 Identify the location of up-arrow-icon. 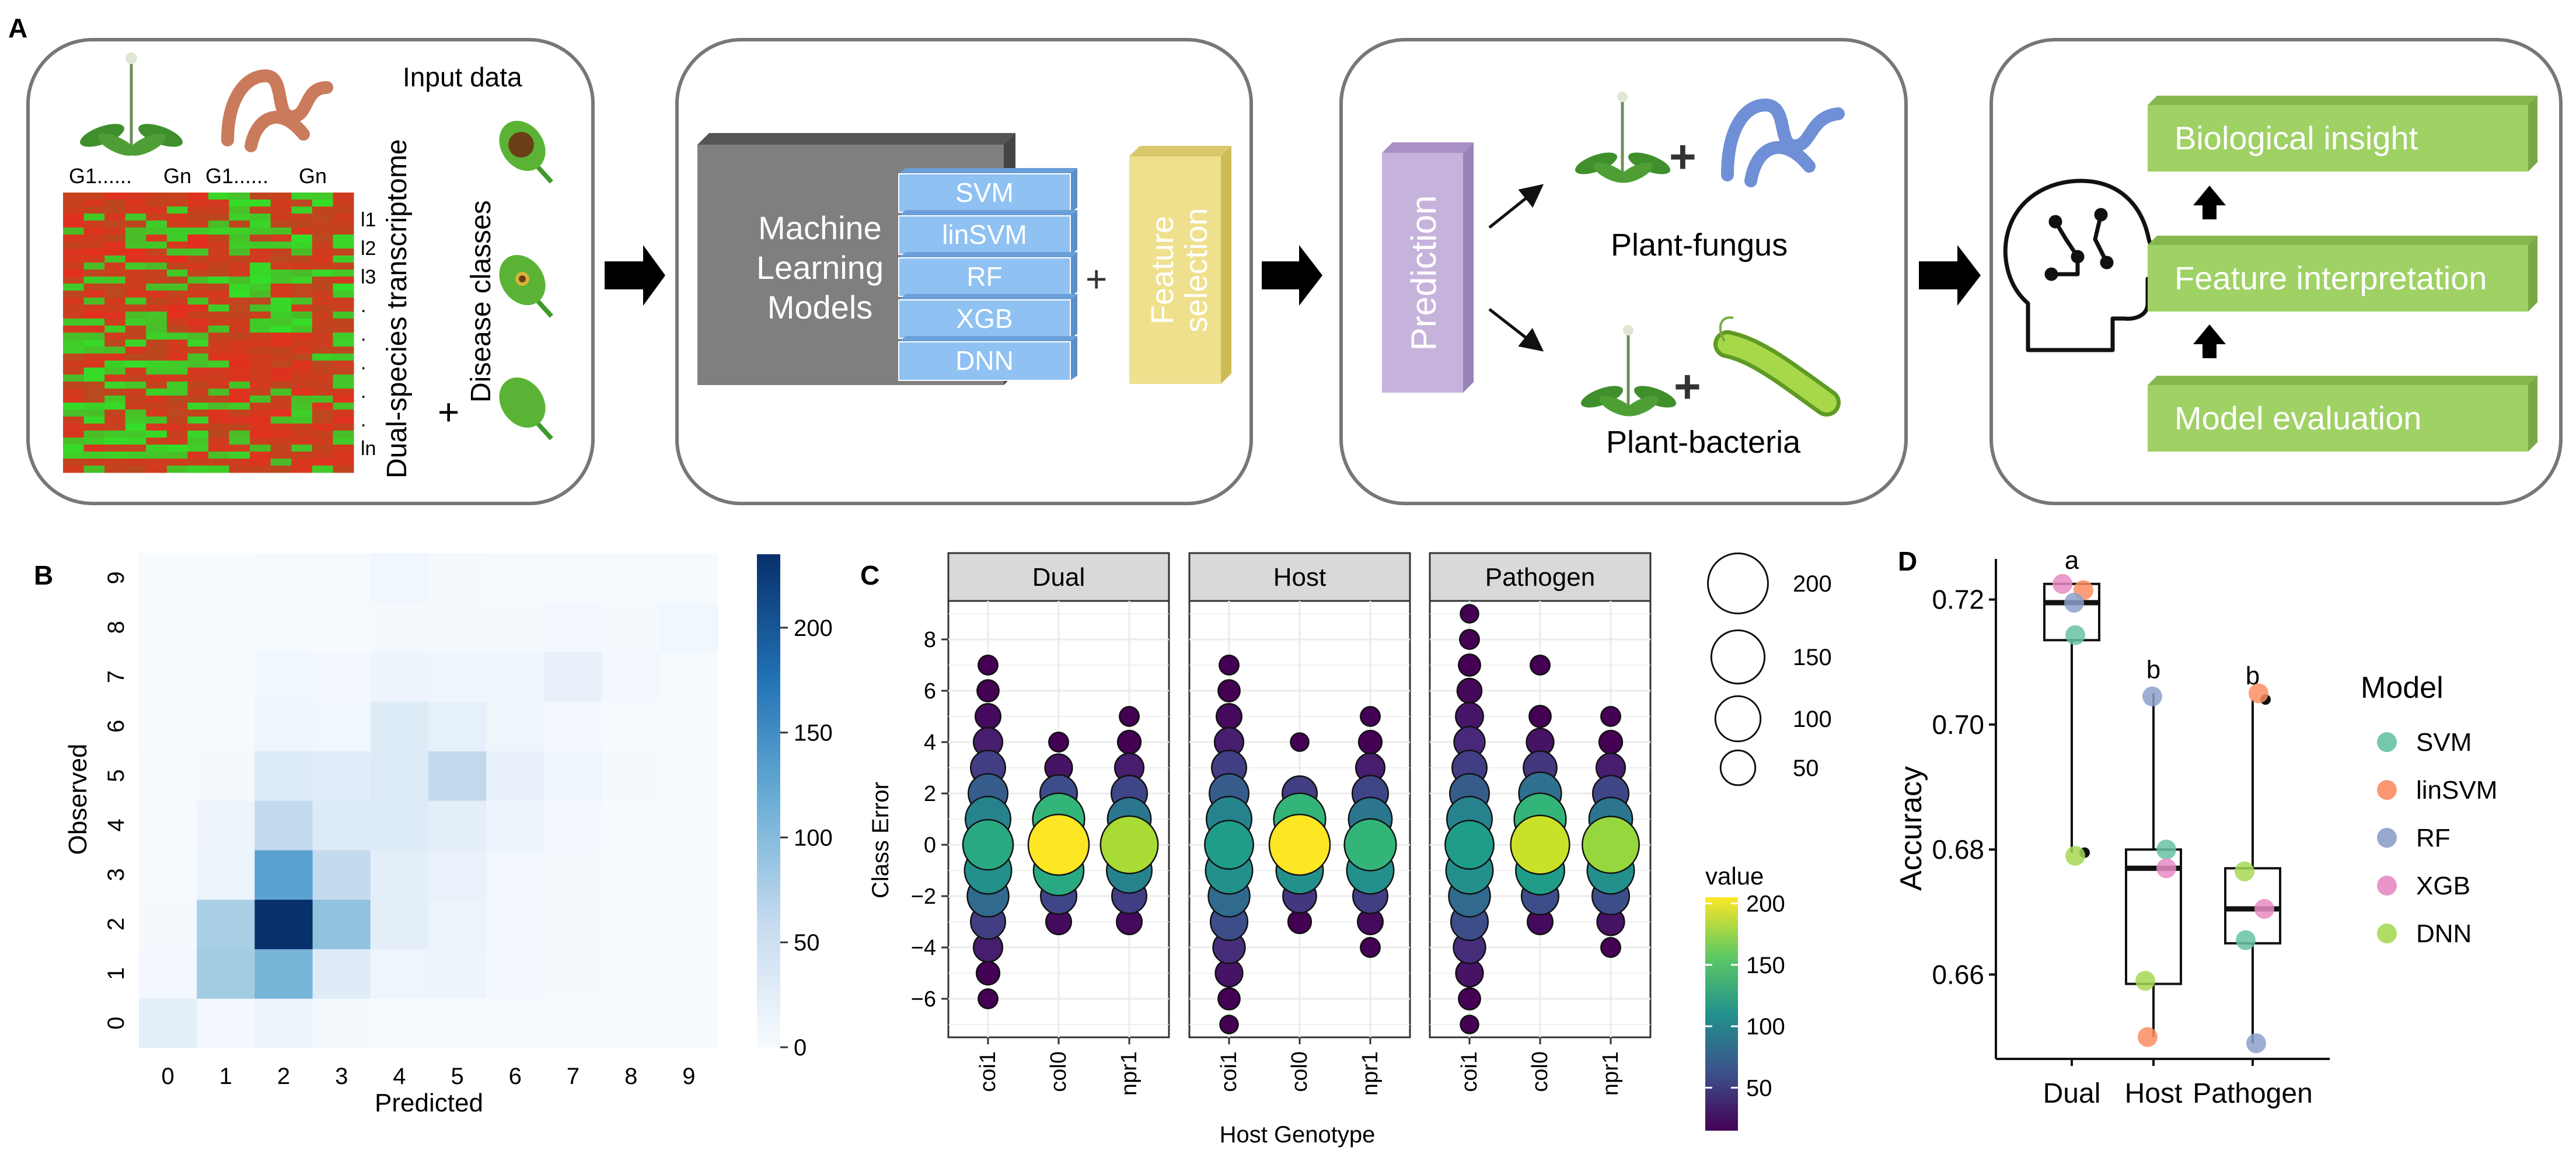
(2209, 341).